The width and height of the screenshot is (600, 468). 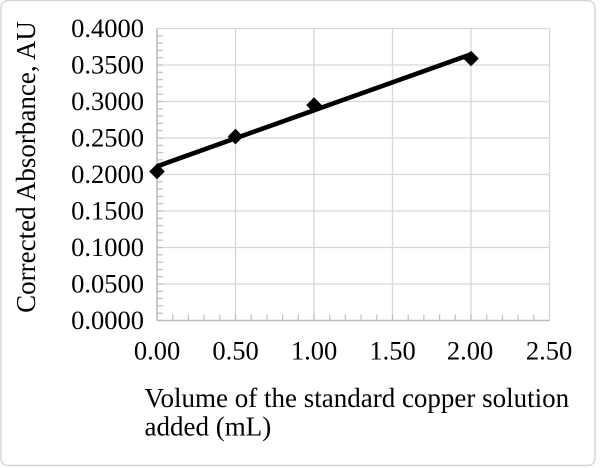 What do you see at coordinates (107, 211) in the screenshot?
I see `svg-text: 0.1500` at bounding box center [107, 211].